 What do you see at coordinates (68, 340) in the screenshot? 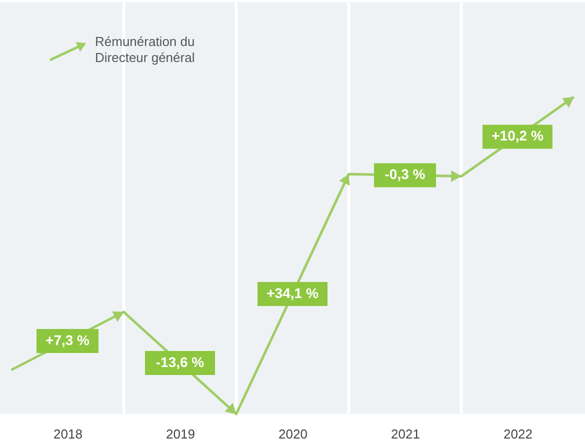
I see `annotation: +7,3 %` at bounding box center [68, 340].